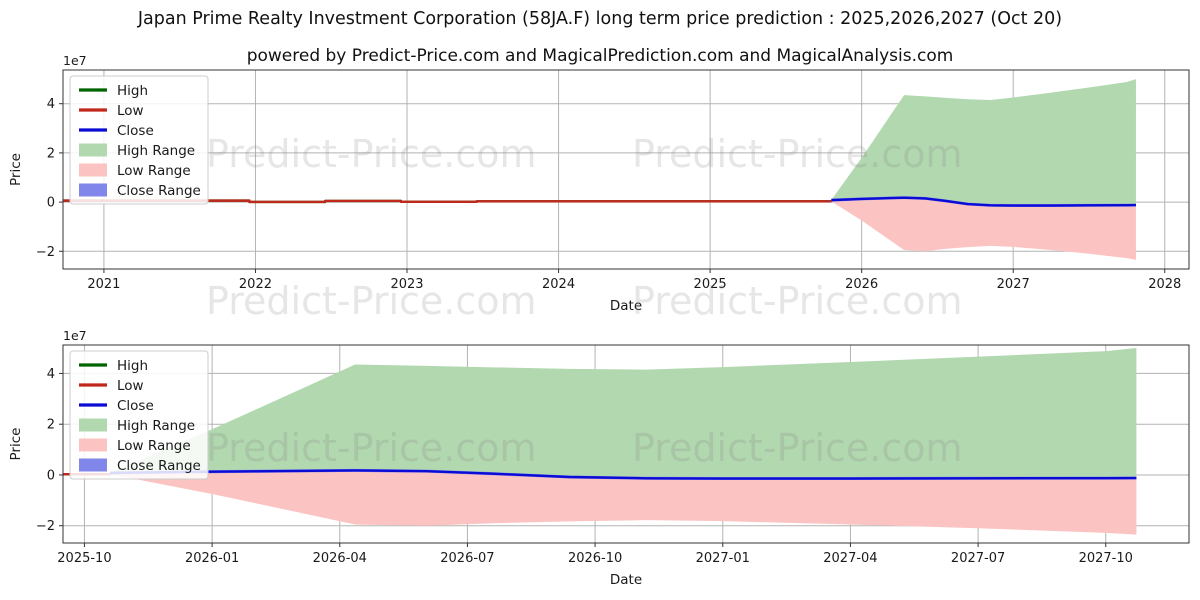  Describe the element at coordinates (212, 558) in the screenshot. I see `x-tick-label: 2026-01` at that location.